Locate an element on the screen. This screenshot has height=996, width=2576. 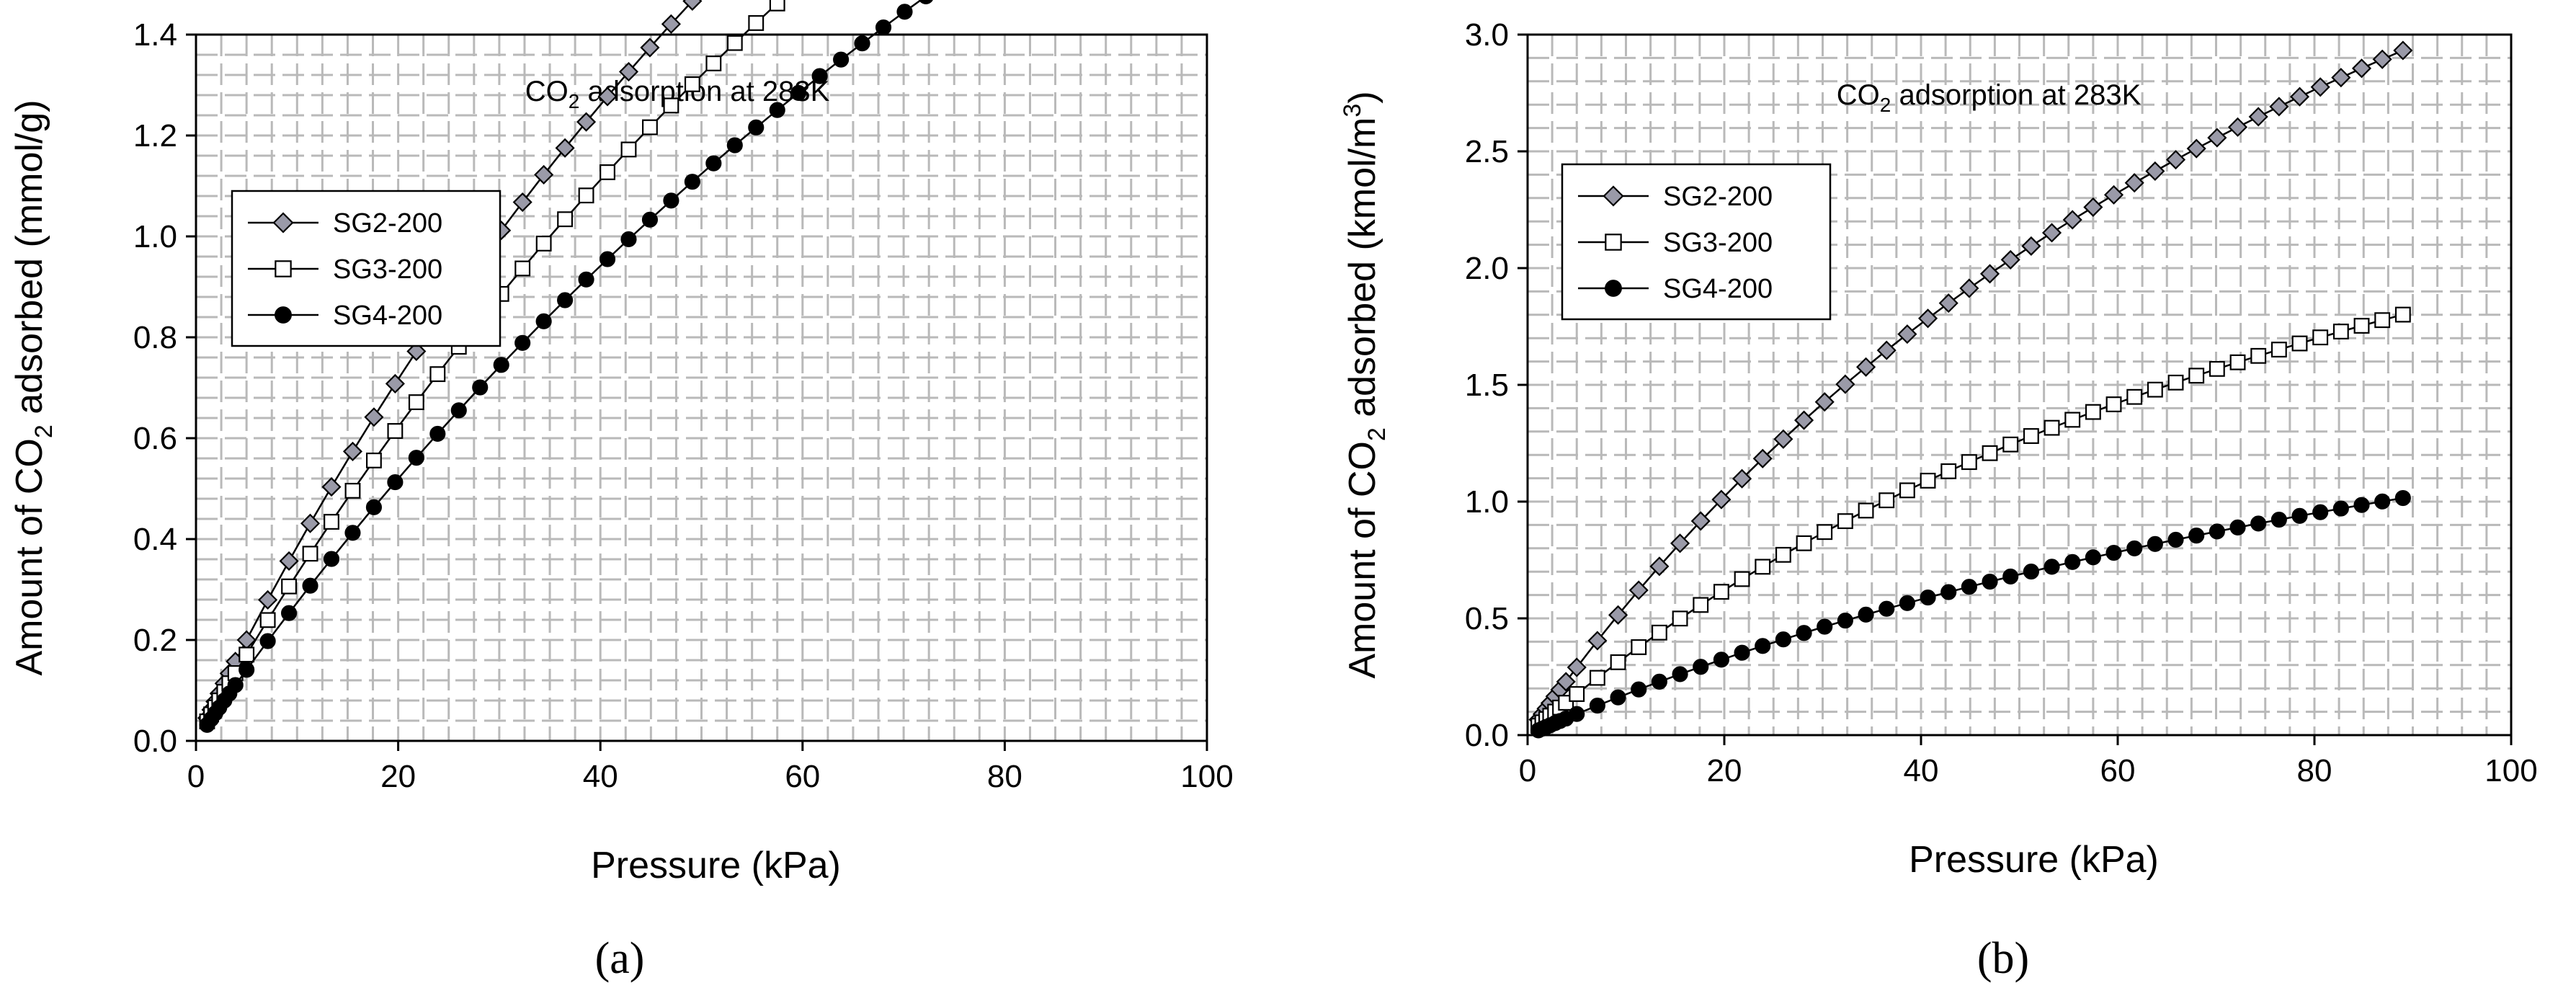
legend-label: SG3-200 is located at coordinates (387, 269).